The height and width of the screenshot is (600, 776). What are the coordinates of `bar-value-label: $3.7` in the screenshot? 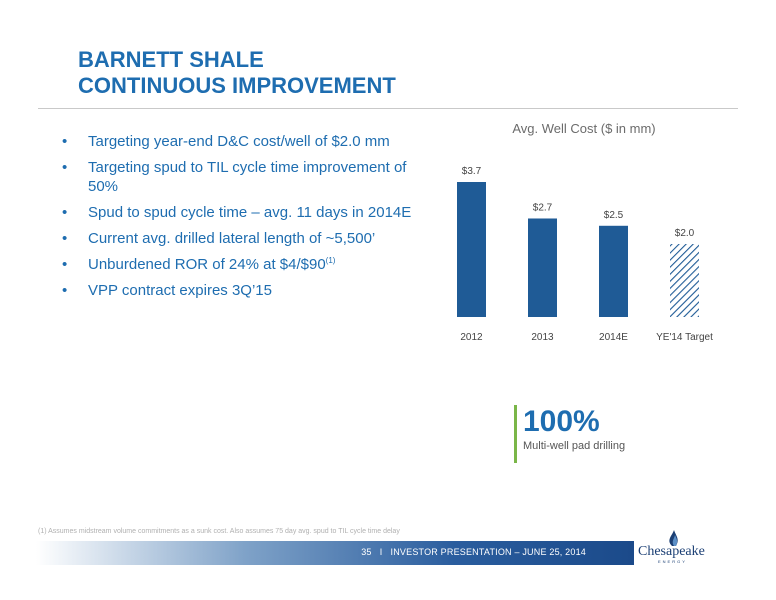 It's located at (472, 171).